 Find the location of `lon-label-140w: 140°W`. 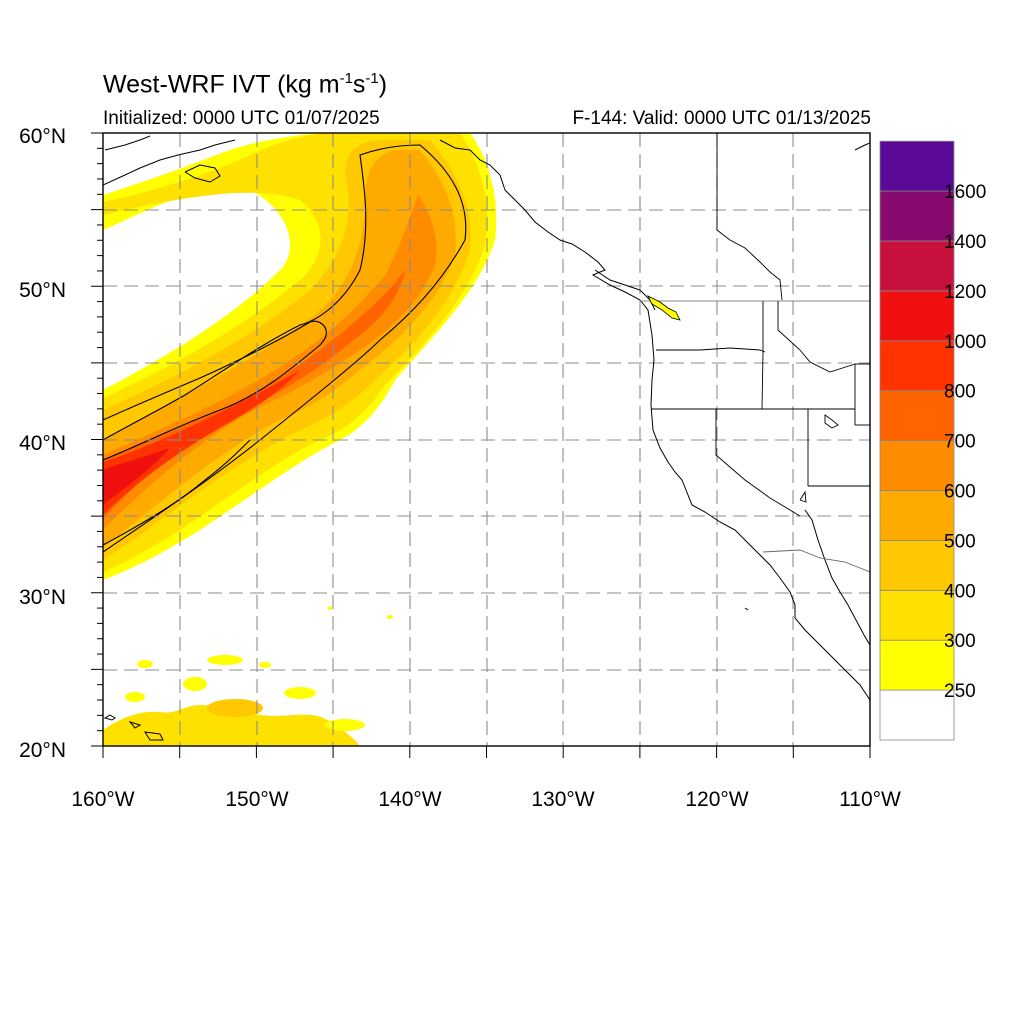

lon-label-140w: 140°W is located at coordinates (409, 799).